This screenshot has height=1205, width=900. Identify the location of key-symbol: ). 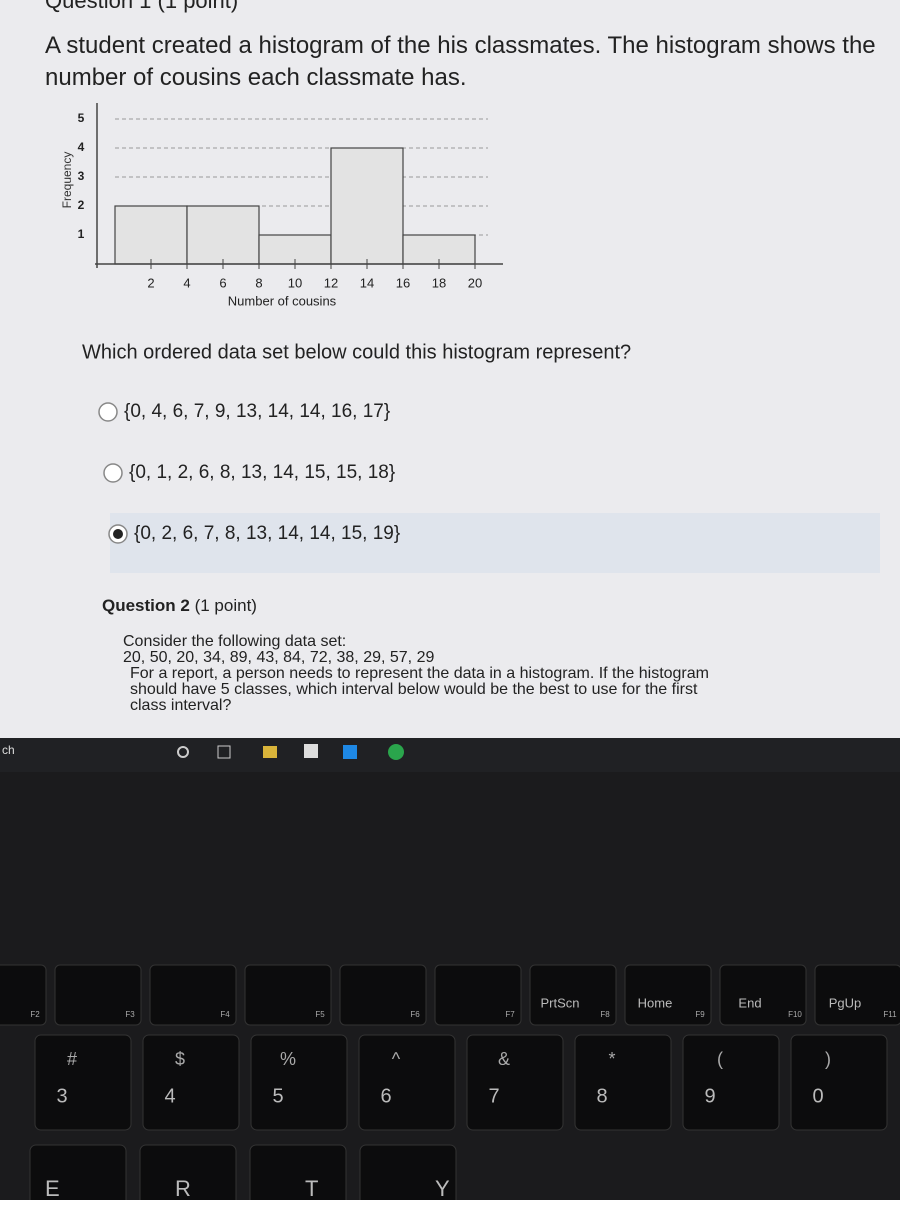
(828, 1059).